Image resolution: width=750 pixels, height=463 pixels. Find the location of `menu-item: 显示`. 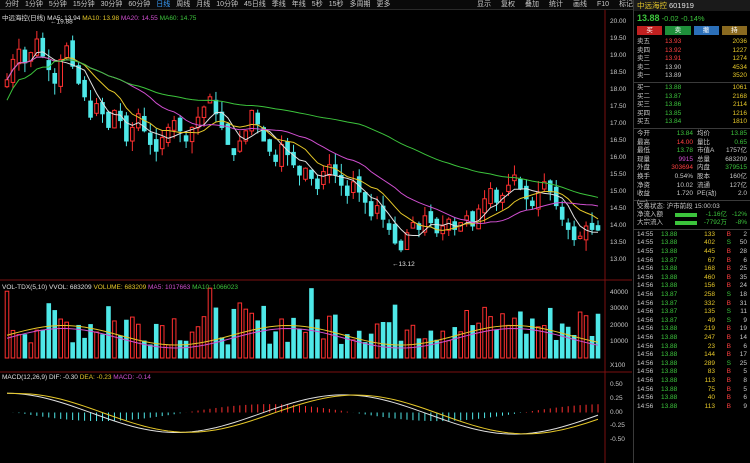

menu-item: 显示 is located at coordinates (484, 4).